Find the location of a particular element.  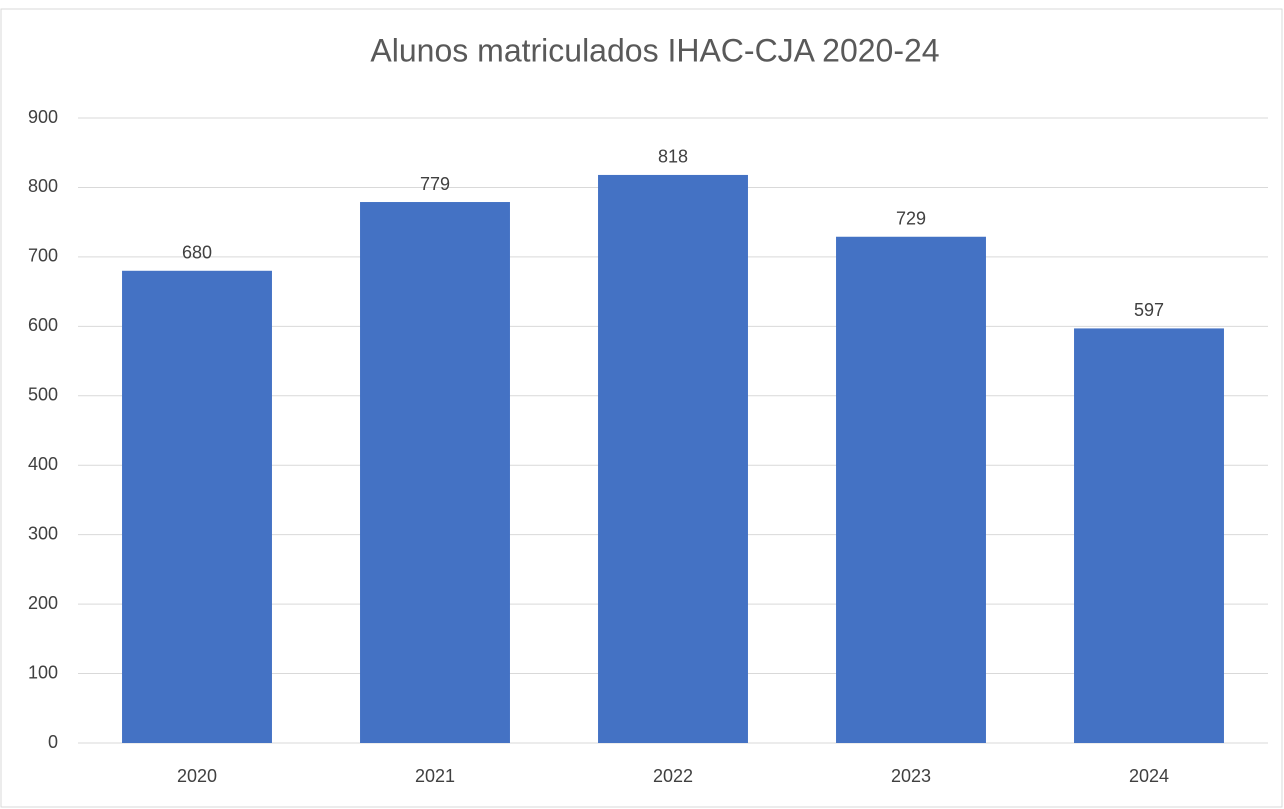

chart-title: Alunos matriculados IHAC-CJA 2020-24 is located at coordinates (654, 50).